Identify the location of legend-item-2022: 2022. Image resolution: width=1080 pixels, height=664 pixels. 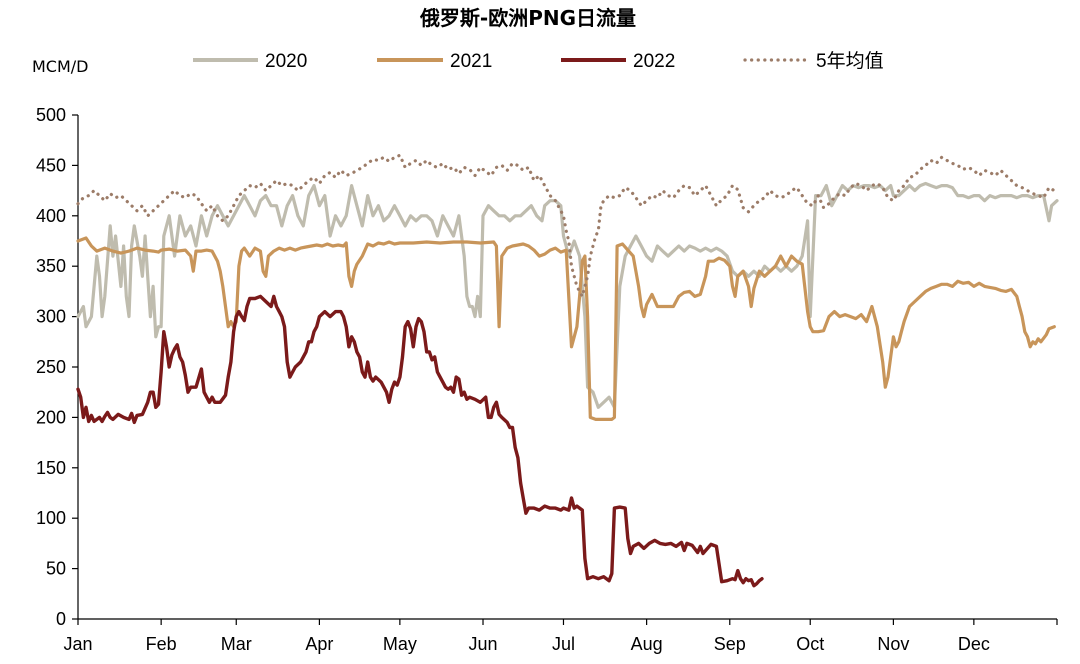
(618, 61).